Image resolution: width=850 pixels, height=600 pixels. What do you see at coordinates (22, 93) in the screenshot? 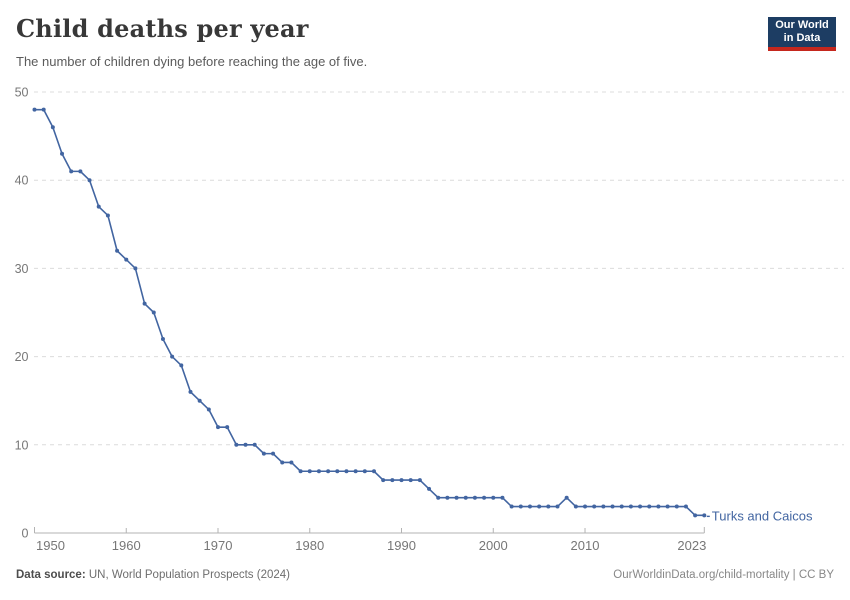
I see `y-axis-label: 50` at bounding box center [22, 93].